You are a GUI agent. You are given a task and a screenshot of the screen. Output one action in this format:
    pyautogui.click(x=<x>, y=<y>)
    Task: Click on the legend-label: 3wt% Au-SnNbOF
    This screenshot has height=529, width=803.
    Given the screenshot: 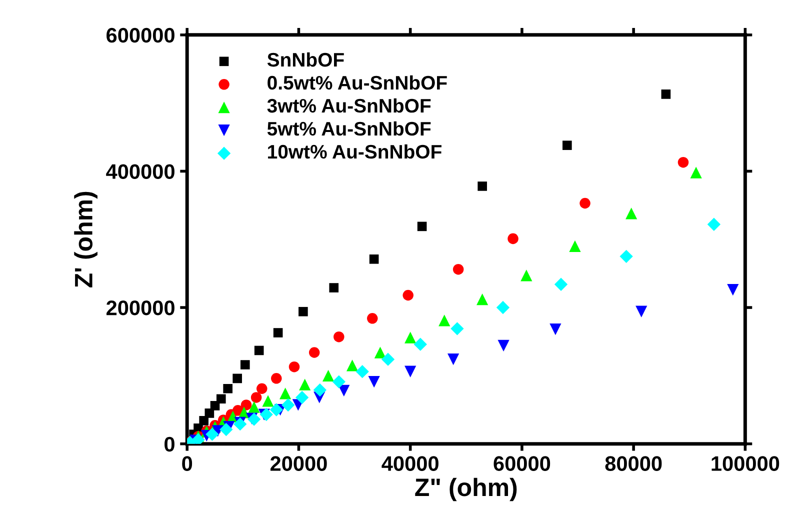 What is the action you would take?
    pyautogui.click(x=349, y=105)
    